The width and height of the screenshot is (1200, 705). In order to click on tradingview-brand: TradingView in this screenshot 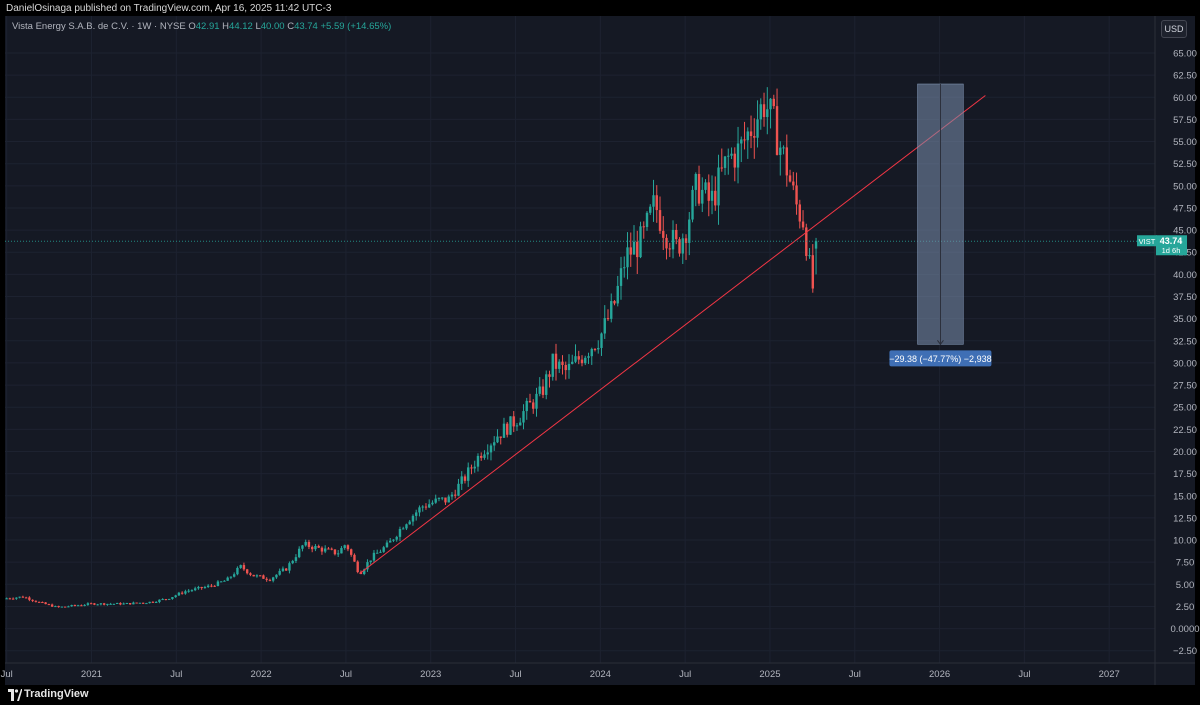, I will do `click(56, 694)`.